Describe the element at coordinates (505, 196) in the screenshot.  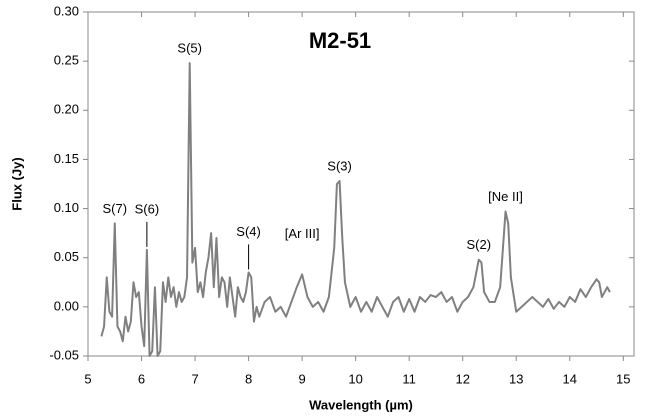
I see `annotation-label: [Ne II]` at that location.